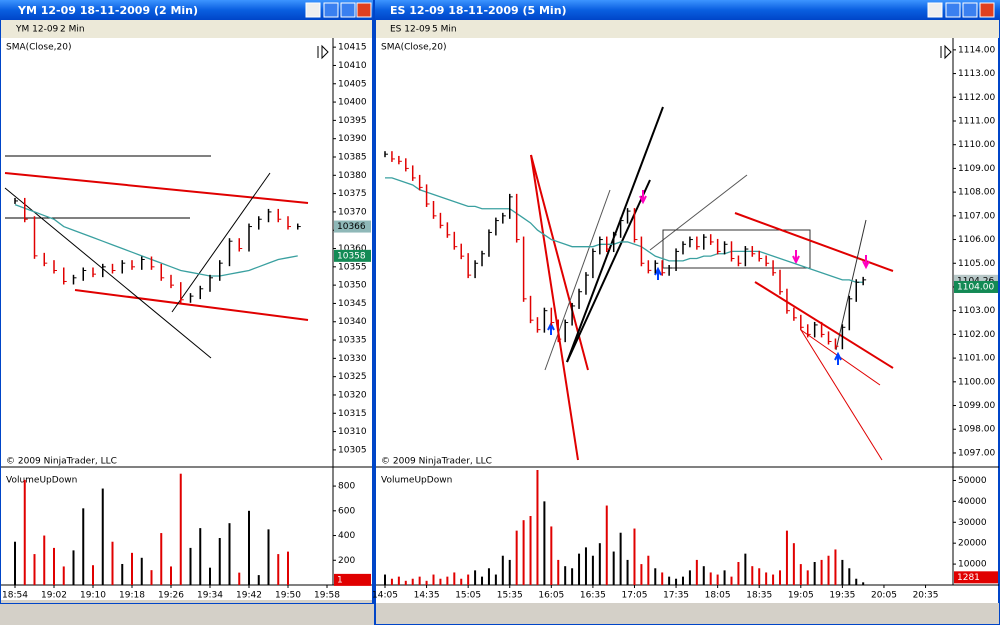  What do you see at coordinates (410, 30) in the screenshot?
I see `instrument-select: ES 12-09` at bounding box center [410, 30].